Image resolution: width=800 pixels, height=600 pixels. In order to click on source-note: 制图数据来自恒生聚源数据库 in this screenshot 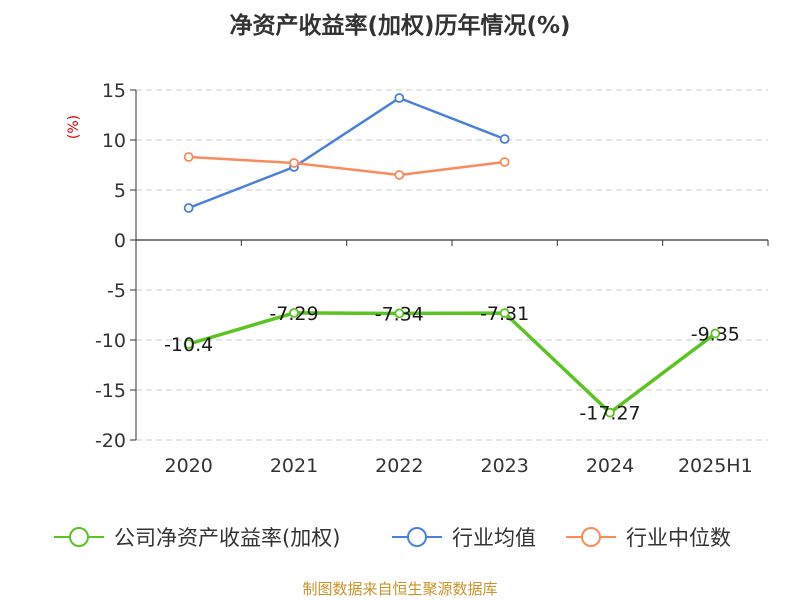, I will do `click(399, 589)`.